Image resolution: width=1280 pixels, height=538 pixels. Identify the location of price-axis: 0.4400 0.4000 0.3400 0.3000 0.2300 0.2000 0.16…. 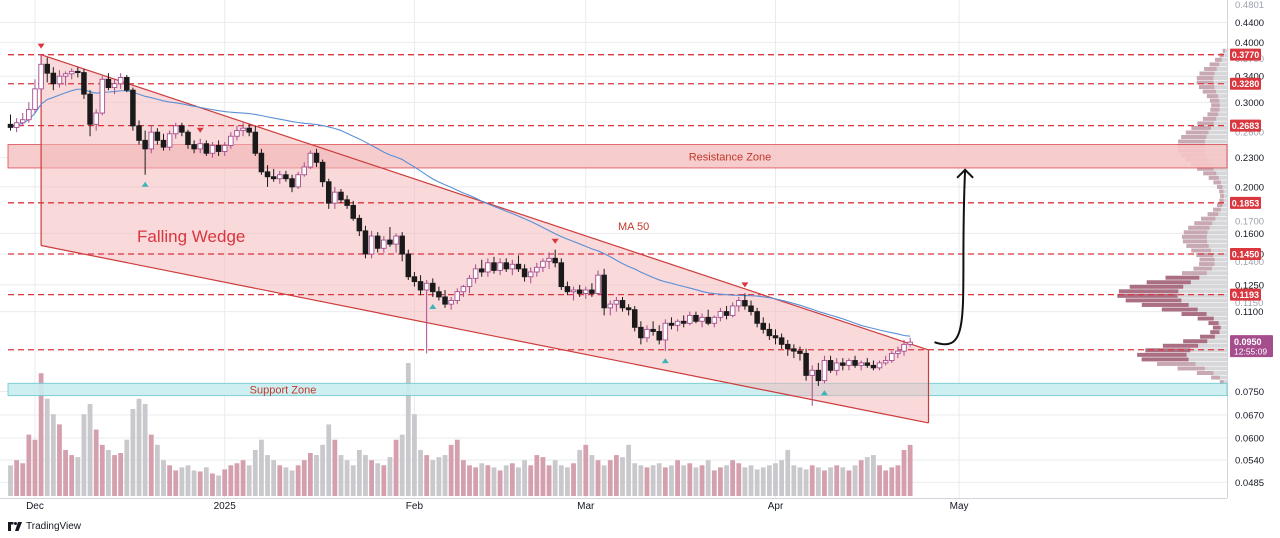
(1251, 244).